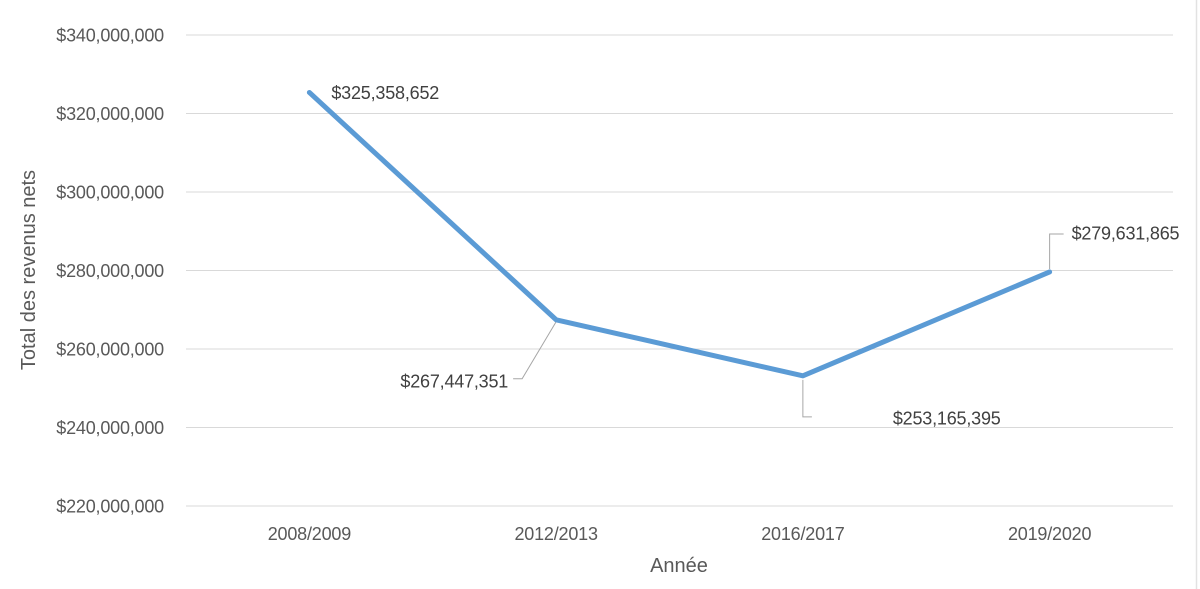 This screenshot has width=1200, height=589. What do you see at coordinates (29, 270) in the screenshot?
I see `y-axis-title: Total des revenus nets` at bounding box center [29, 270].